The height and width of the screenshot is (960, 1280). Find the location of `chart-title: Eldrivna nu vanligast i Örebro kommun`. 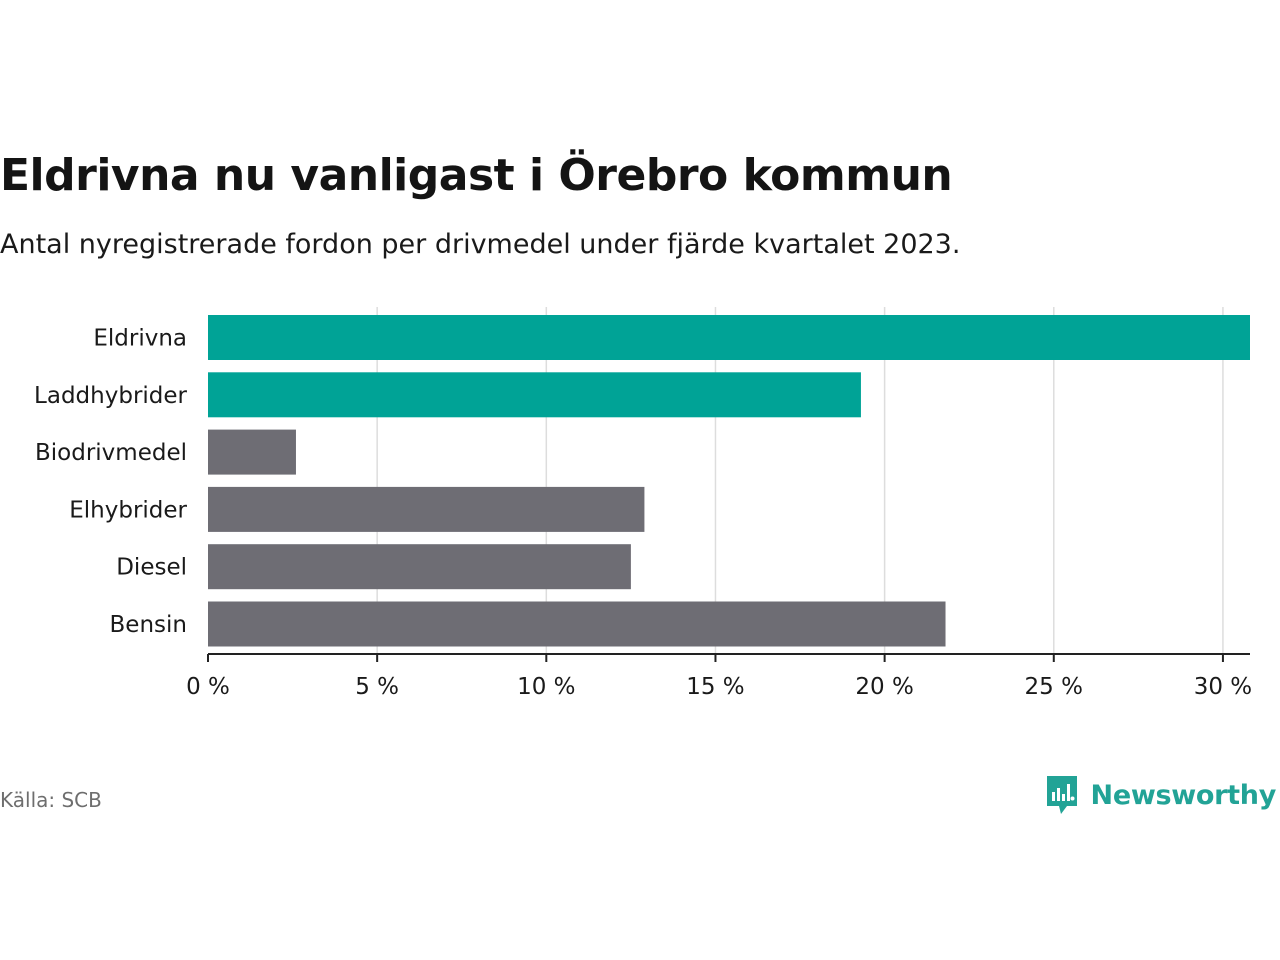

chart-title: Eldrivna nu vanligast i Örebro kommun is located at coordinates (476, 175).